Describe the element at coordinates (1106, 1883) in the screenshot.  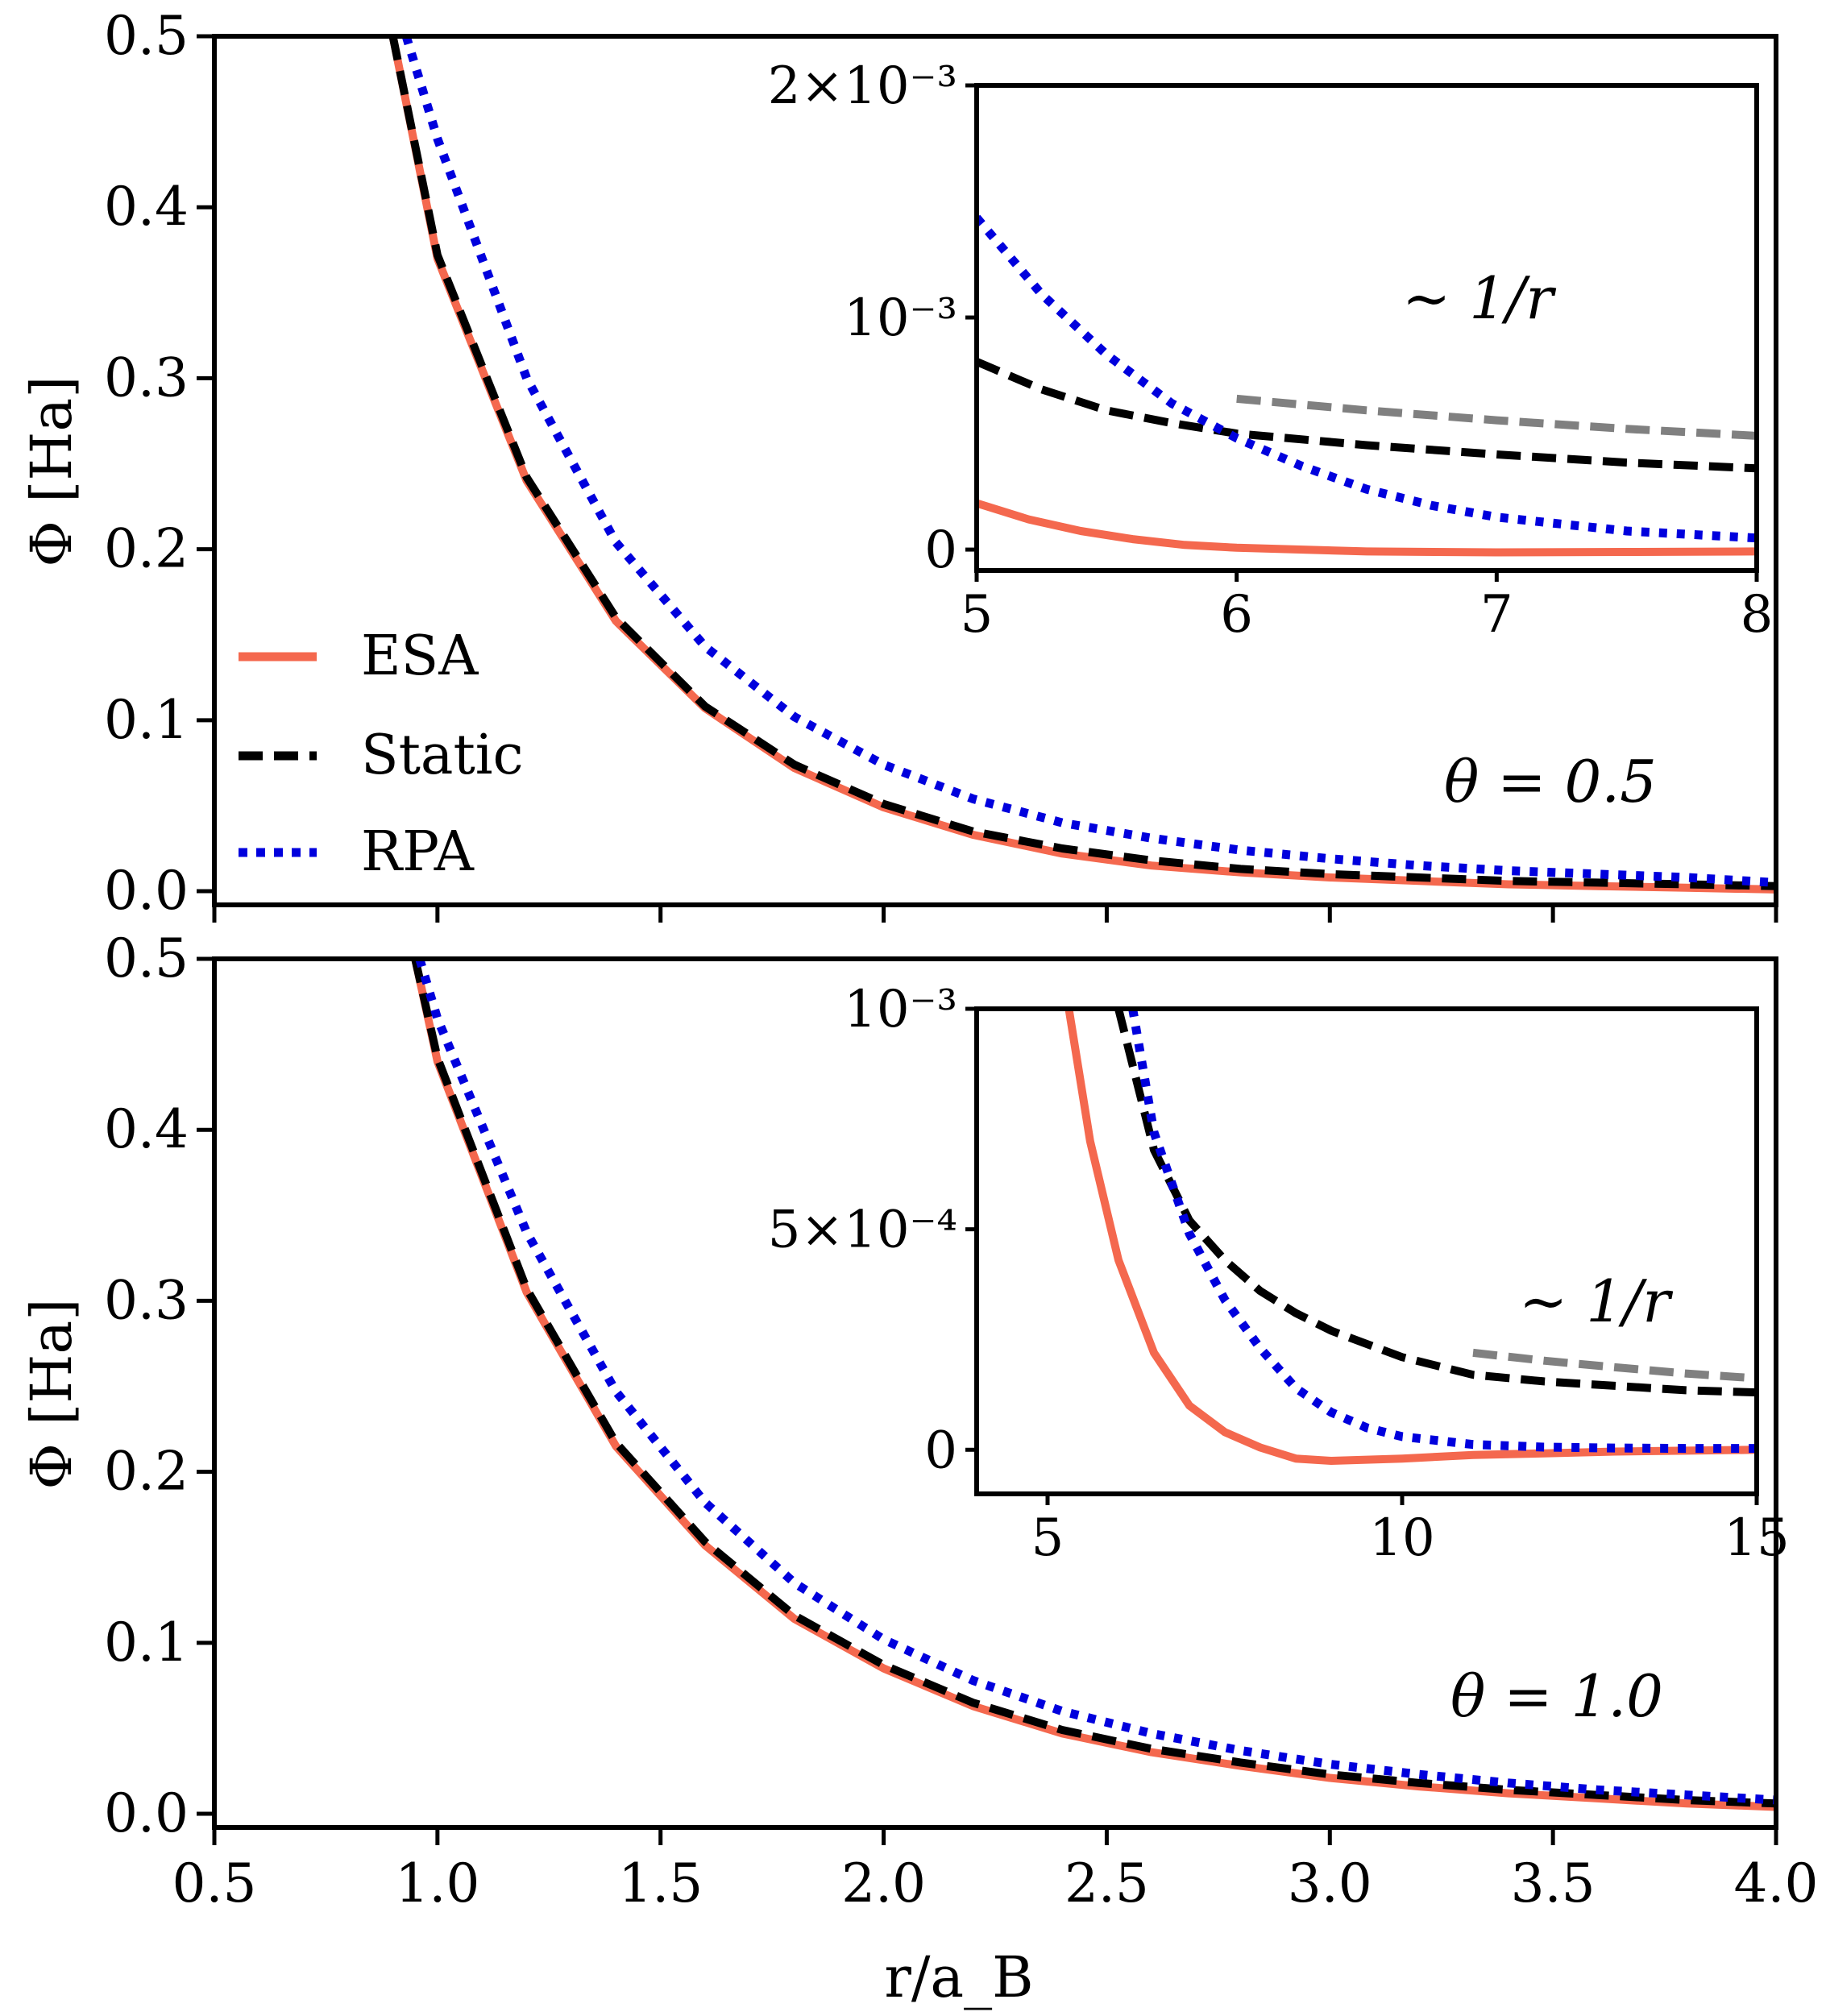
I see `x-tick-label: 2.5` at that location.